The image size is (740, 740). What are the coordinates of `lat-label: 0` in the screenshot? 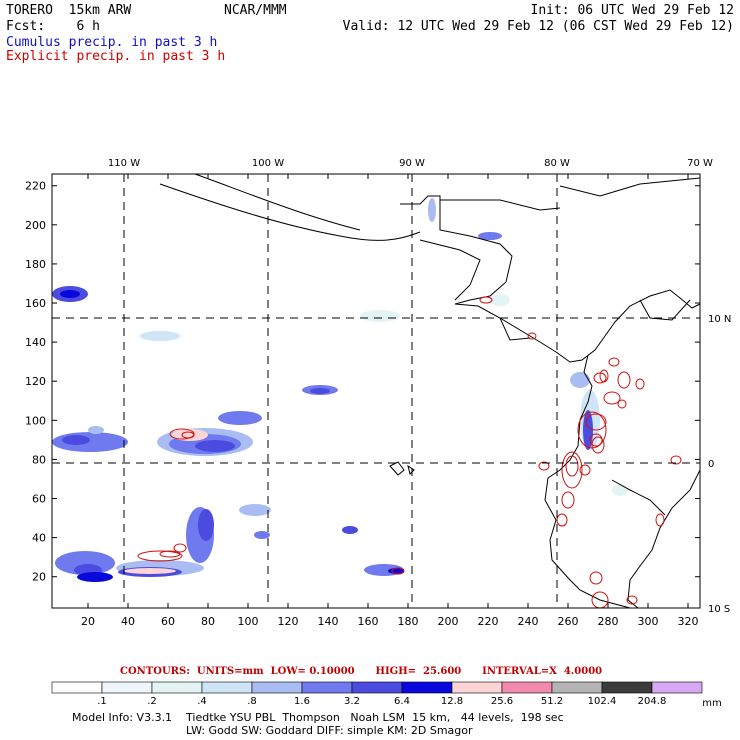 It's located at (711, 464).